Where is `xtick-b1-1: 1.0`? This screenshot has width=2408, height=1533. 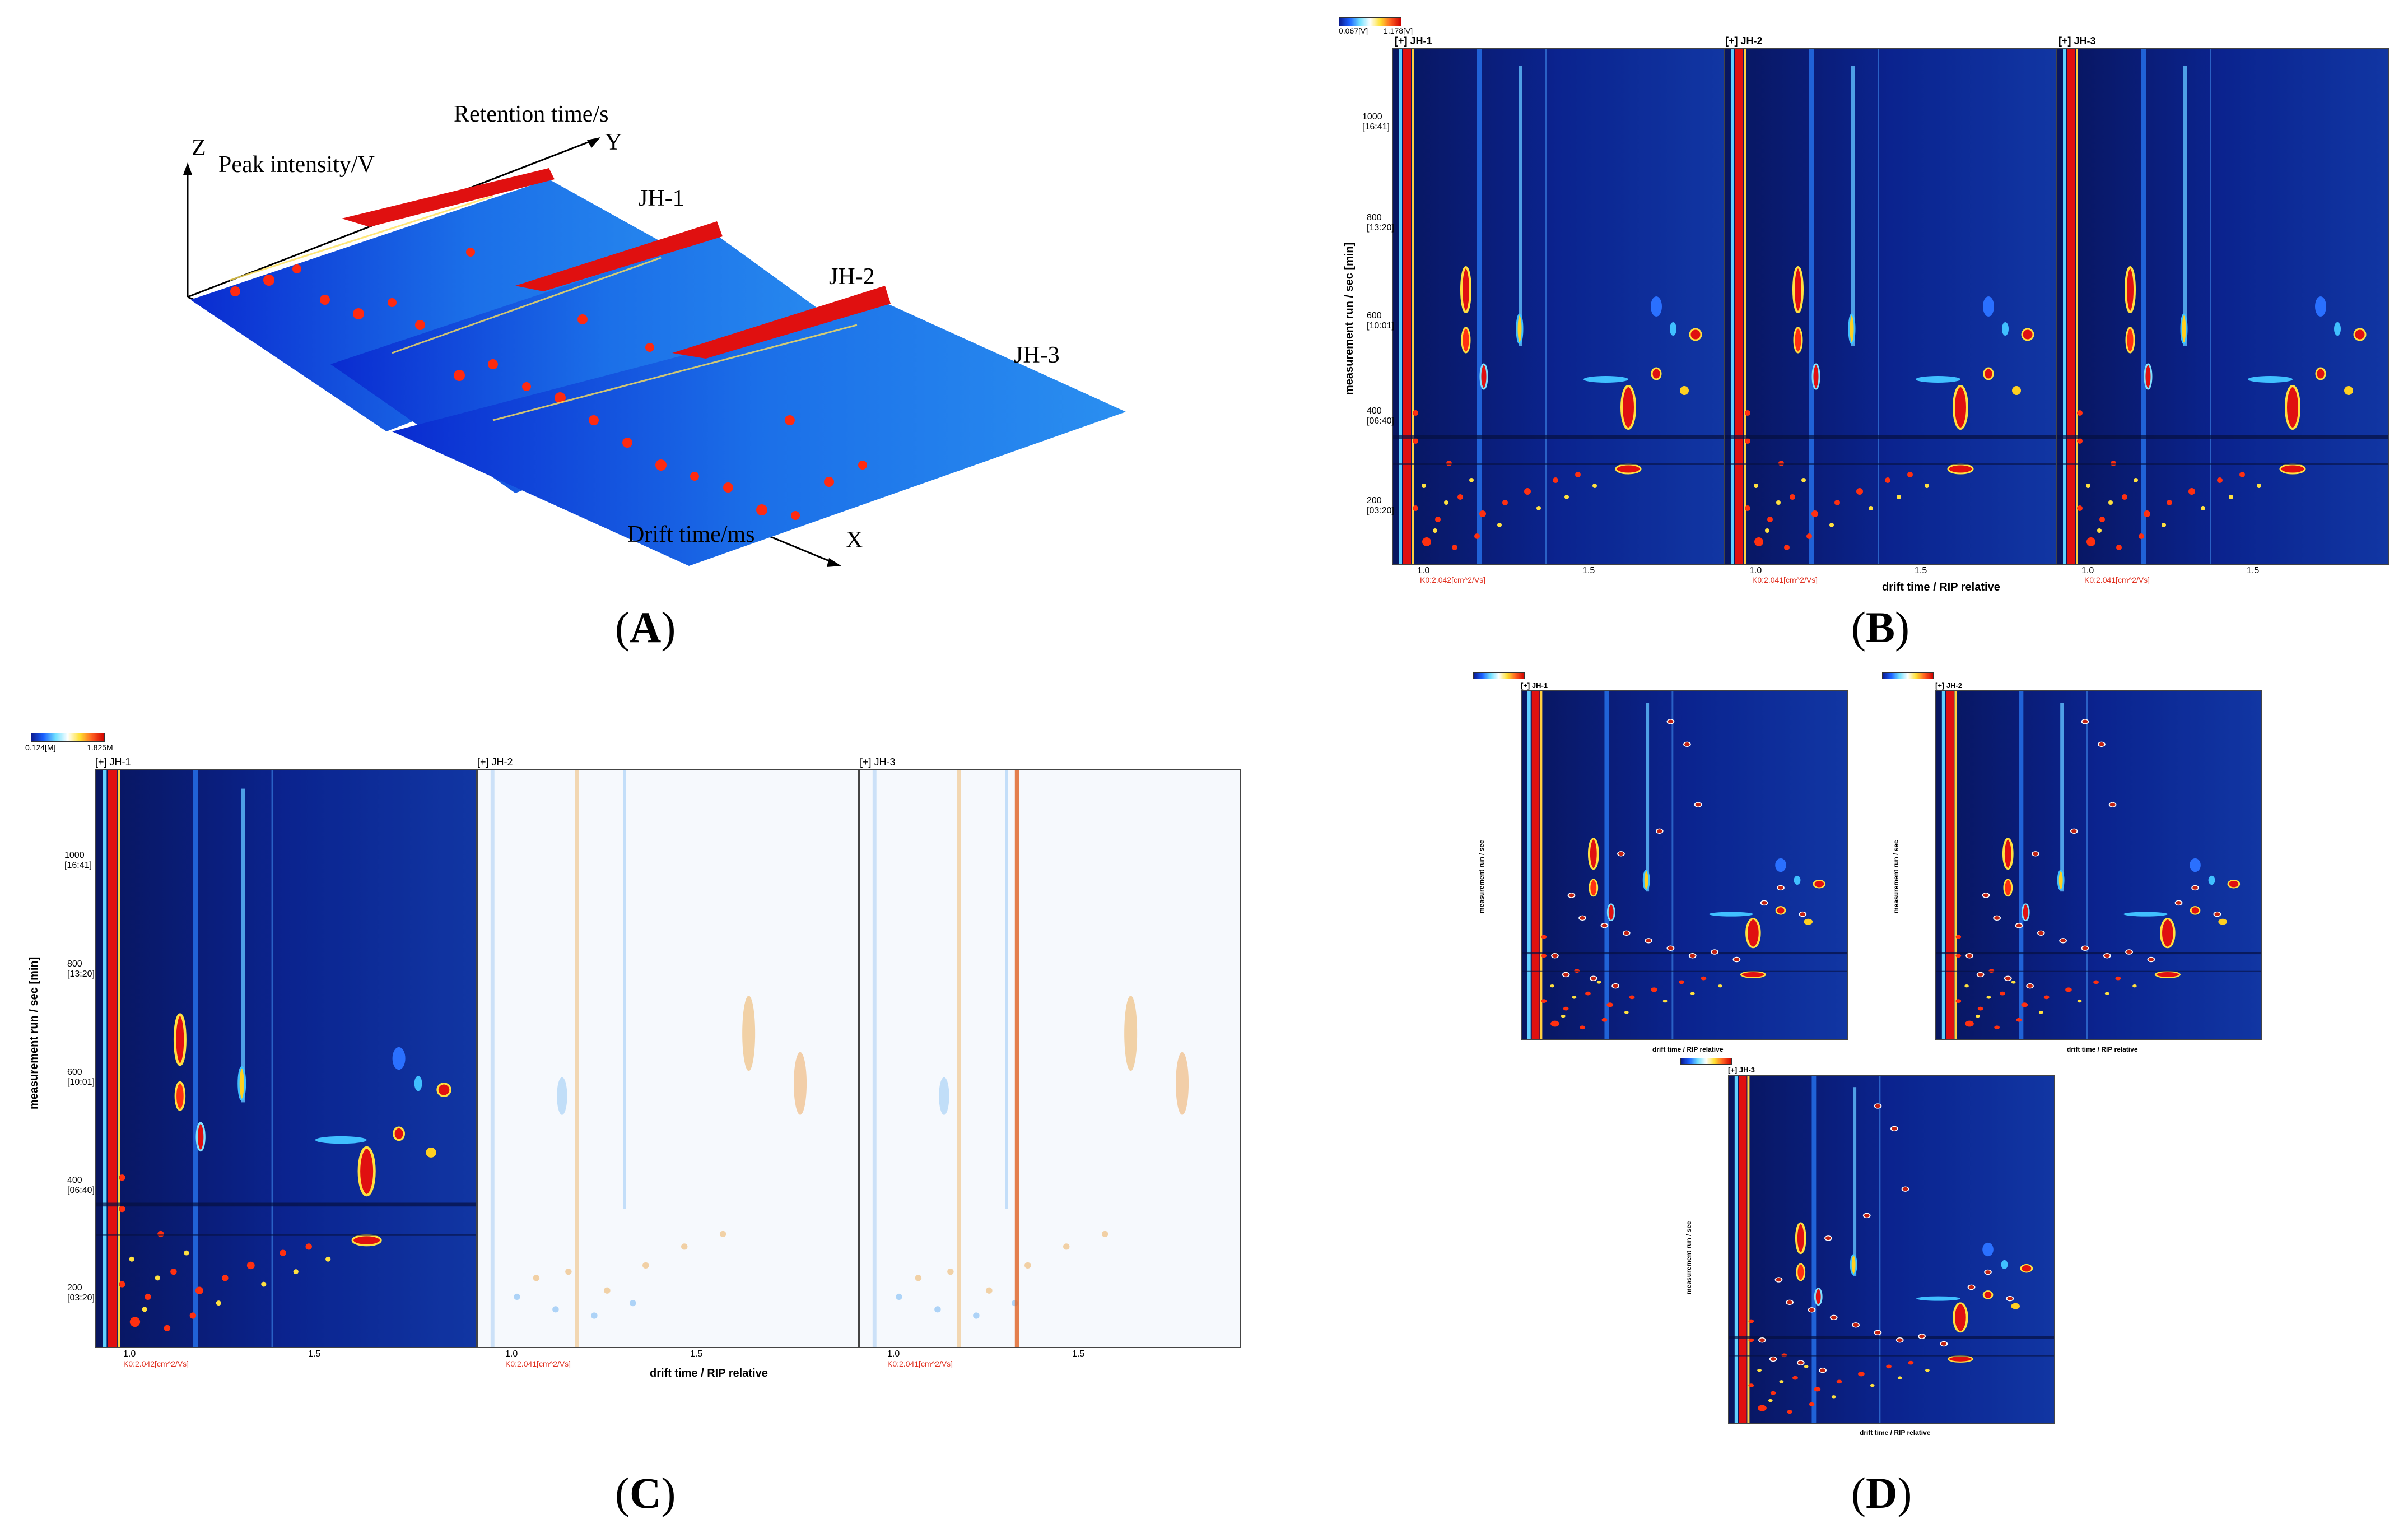 xtick-b1-1: 1.0 is located at coordinates (1423, 570).